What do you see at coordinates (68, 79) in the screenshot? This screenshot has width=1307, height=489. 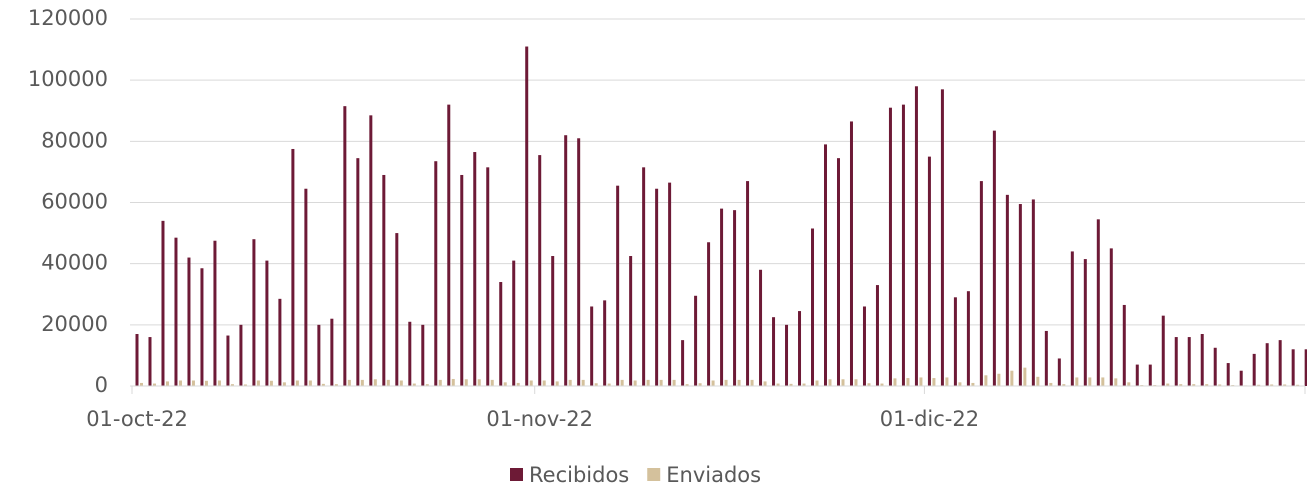 I see `y-tick-label: 100000` at bounding box center [68, 79].